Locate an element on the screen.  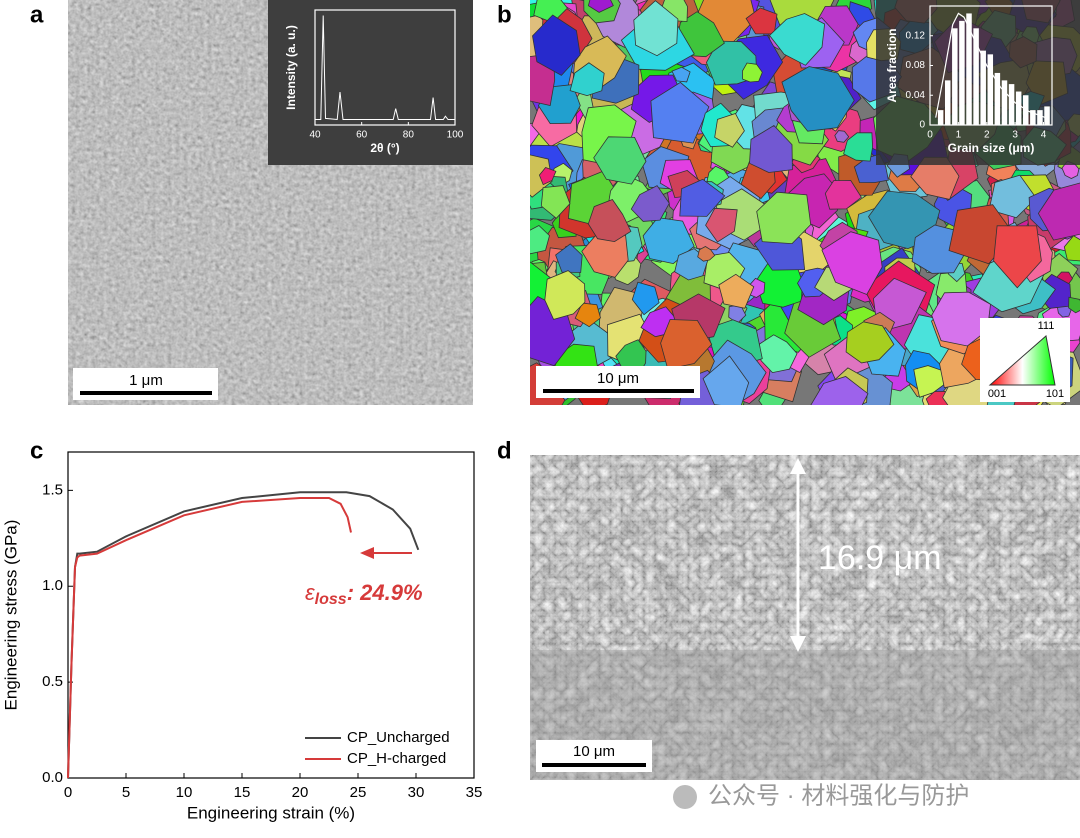
x-axis-label: Grain size (μm) is located at coordinates (991, 148).